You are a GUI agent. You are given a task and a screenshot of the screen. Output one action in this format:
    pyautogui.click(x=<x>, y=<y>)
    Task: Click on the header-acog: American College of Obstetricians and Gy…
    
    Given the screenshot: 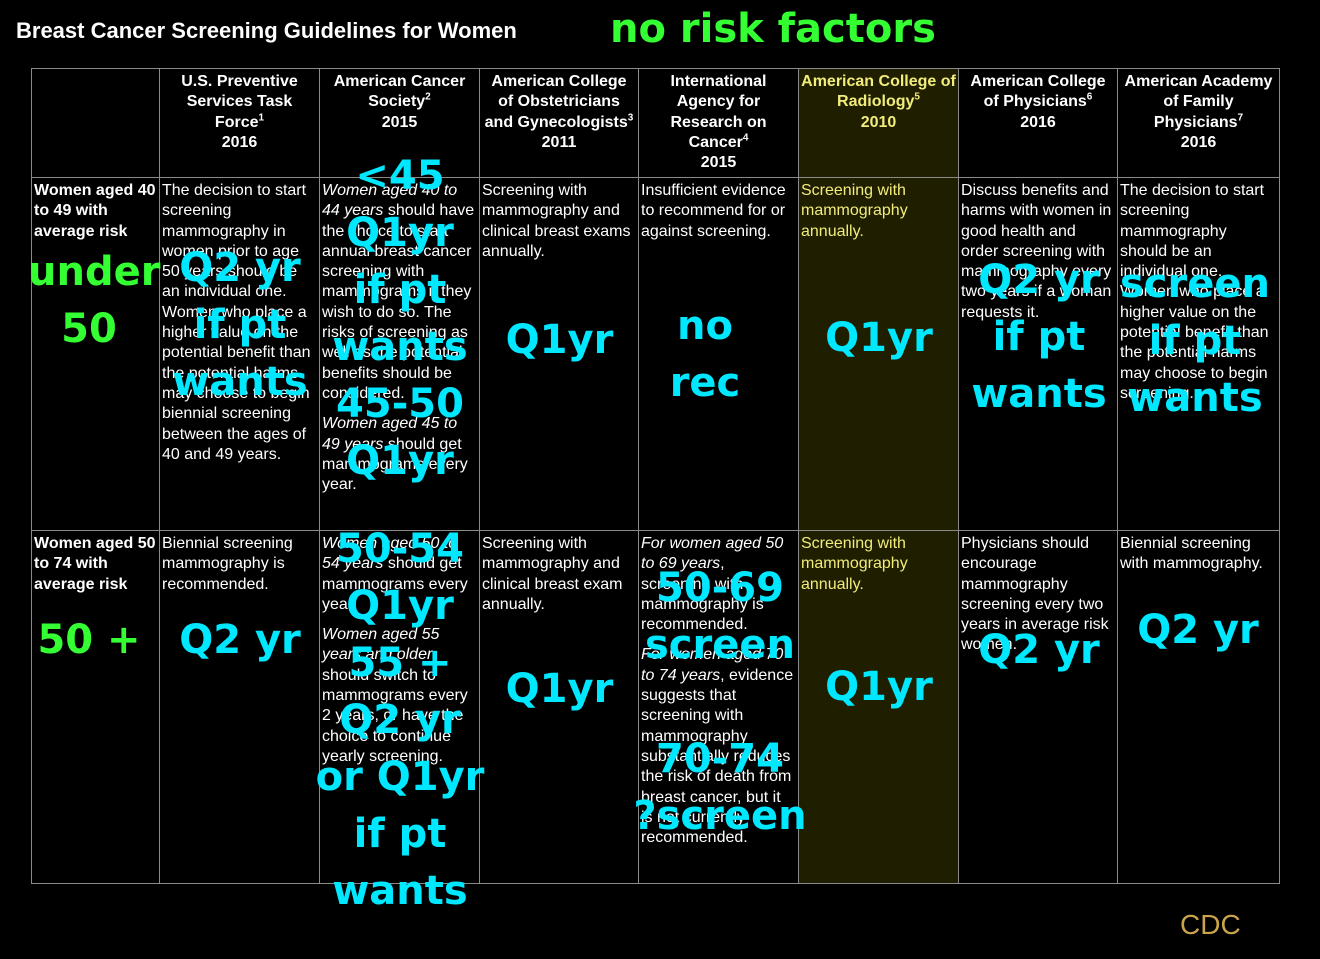 What is the action you would take?
    pyautogui.click(x=559, y=123)
    